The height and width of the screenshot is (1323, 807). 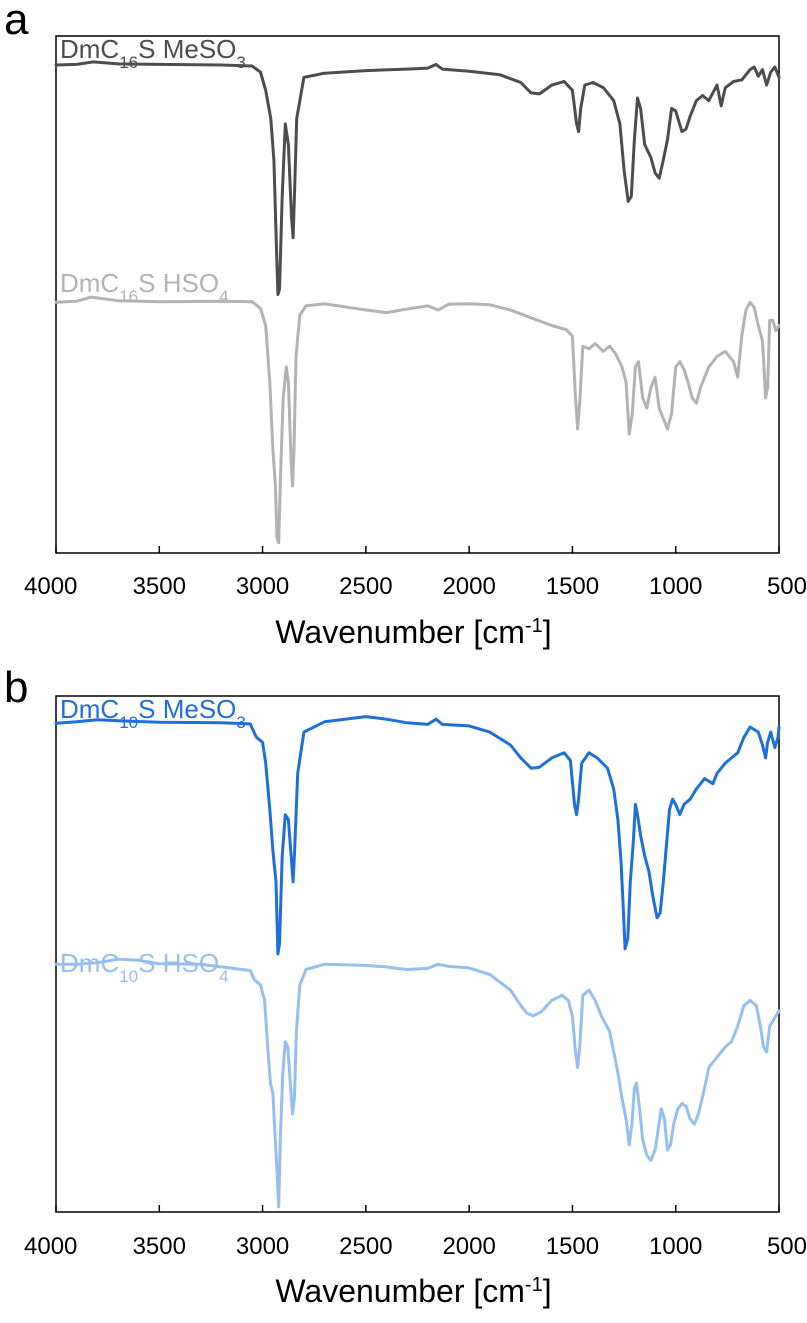 I want to click on series-label-1: DmC10S MeSO3, so click(x=153, y=713).